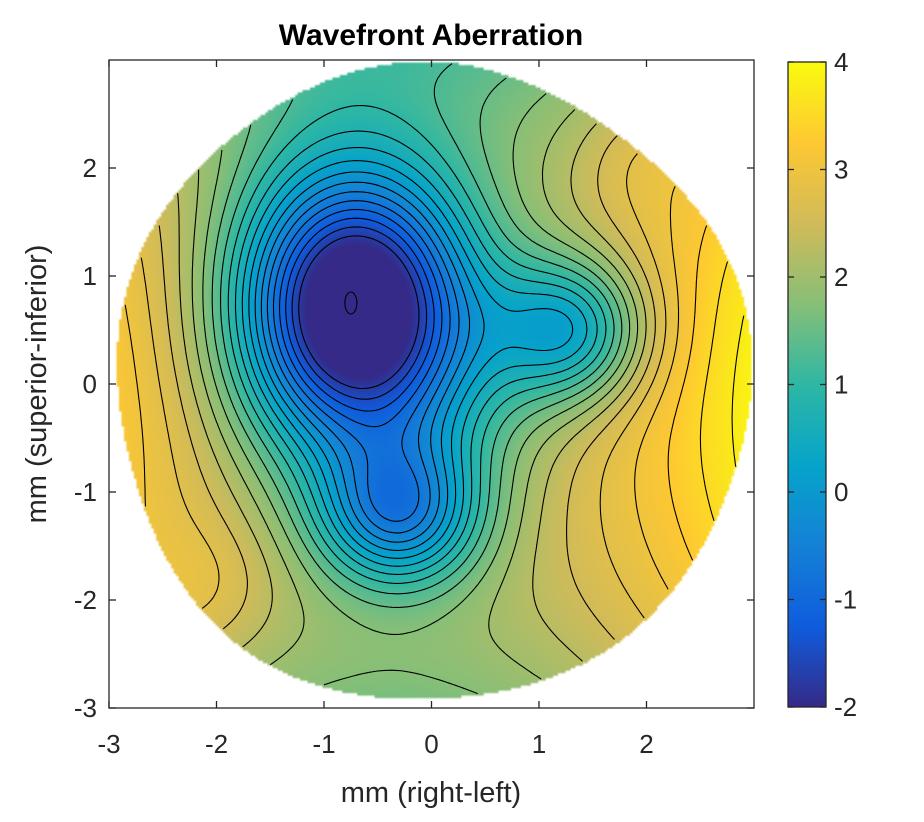 The width and height of the screenshot is (924, 822). What do you see at coordinates (818, 170) in the screenshot?
I see `colorbar-tick: 3` at bounding box center [818, 170].